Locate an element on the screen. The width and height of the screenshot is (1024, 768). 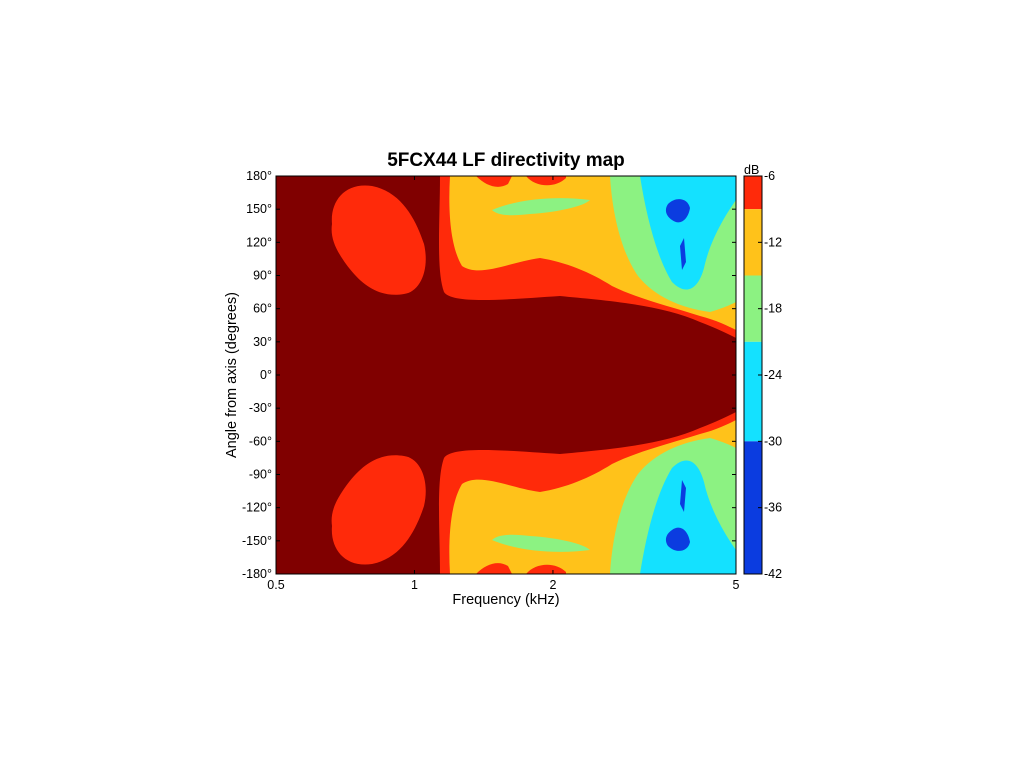
y-tick-label: 90° is located at coordinates (262, 276).